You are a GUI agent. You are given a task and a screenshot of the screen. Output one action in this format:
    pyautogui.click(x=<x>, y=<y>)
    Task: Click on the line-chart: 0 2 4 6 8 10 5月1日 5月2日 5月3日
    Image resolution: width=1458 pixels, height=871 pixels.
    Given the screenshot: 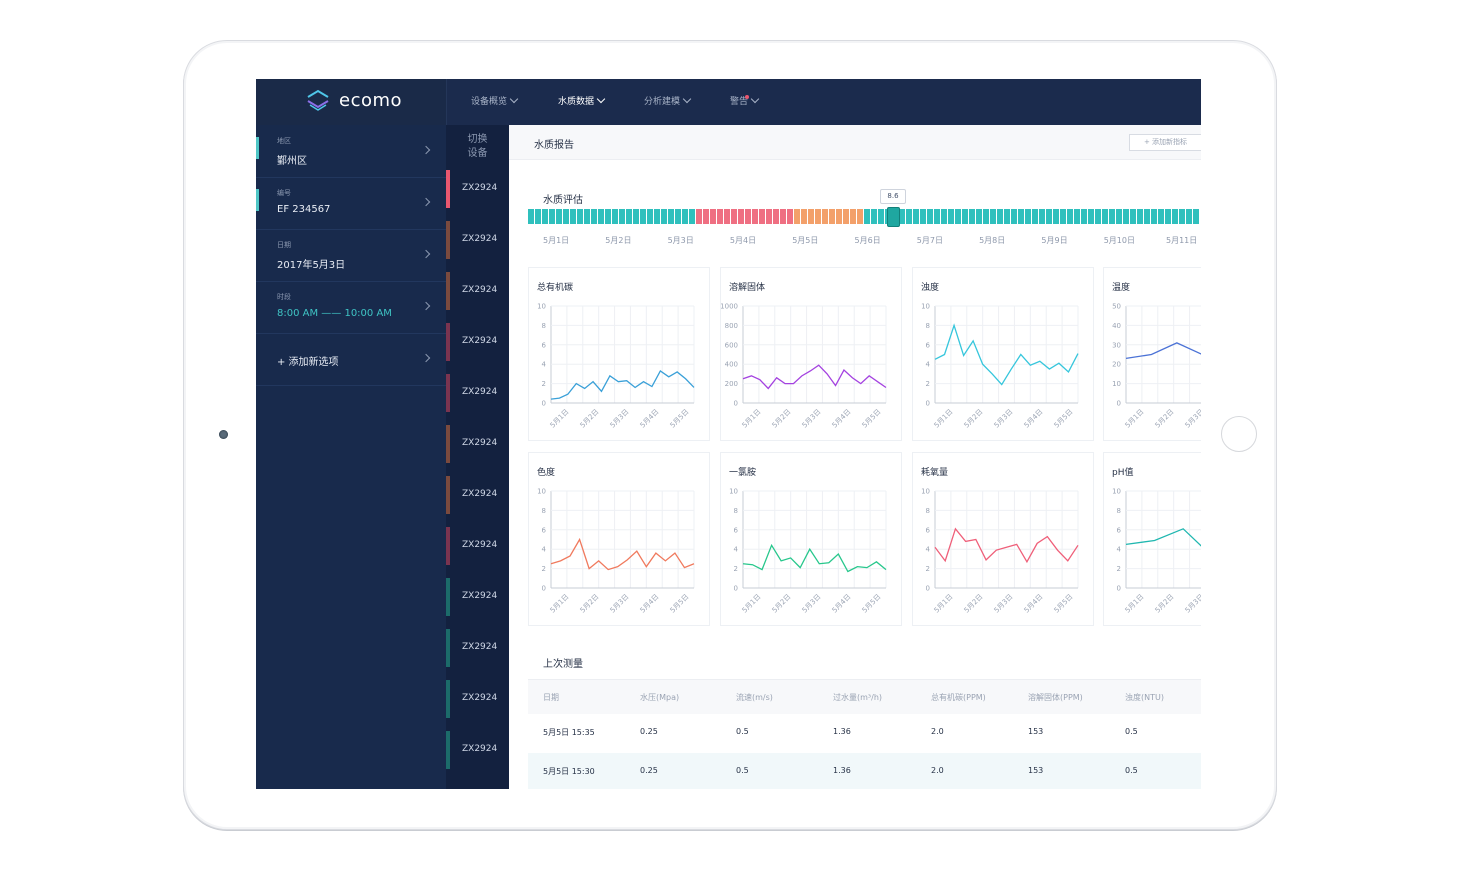 What is the action you would take?
    pyautogui.click(x=1156, y=551)
    